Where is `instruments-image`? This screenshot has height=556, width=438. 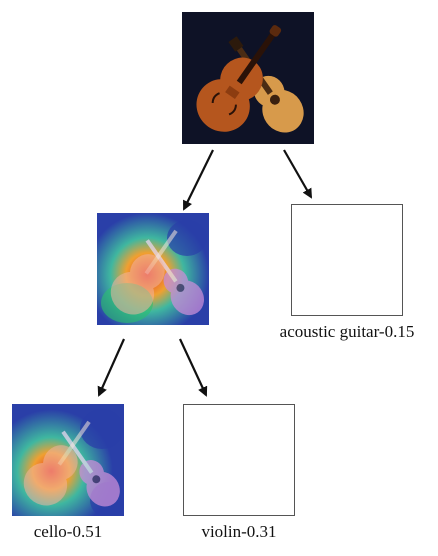
instruments-image is located at coordinates (248, 78).